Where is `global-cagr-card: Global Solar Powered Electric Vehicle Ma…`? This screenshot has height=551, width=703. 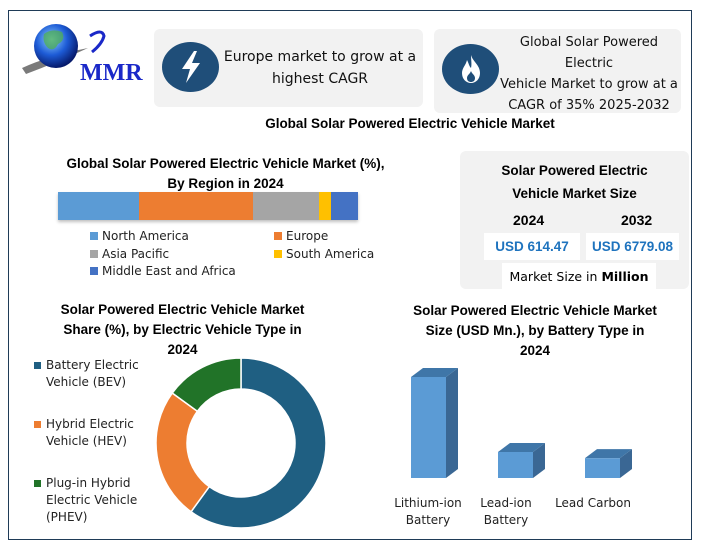 global-cagr-card: Global Solar Powered Electric Vehicle Ma… is located at coordinates (557, 71).